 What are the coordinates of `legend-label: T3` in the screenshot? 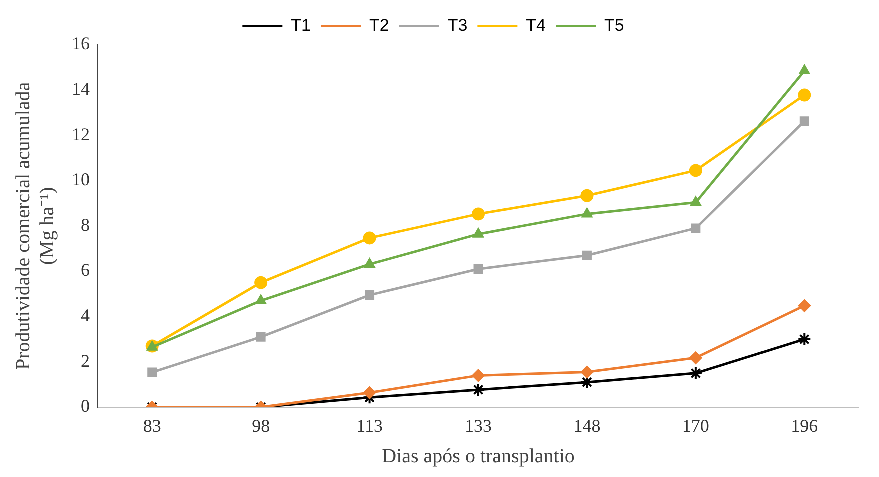 It's located at (458, 26).